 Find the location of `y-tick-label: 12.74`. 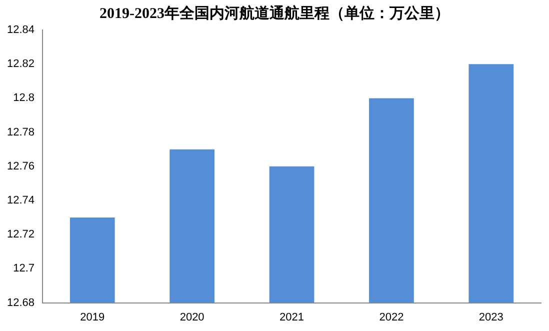

y-tick-label: 12.74 is located at coordinates (20, 200).